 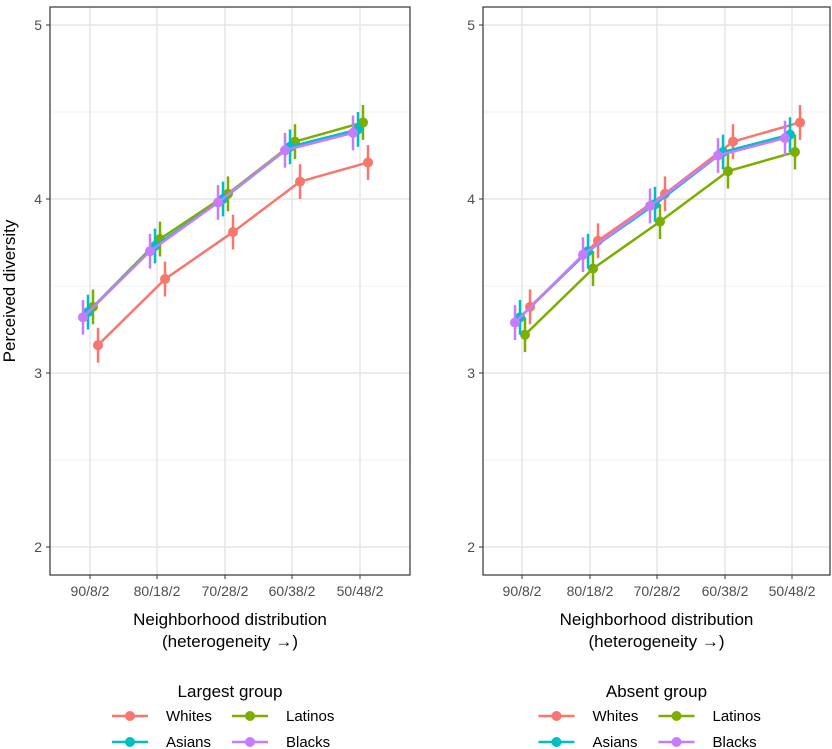 What do you see at coordinates (656, 691) in the screenshot?
I see `legend-title: Absent group` at bounding box center [656, 691].